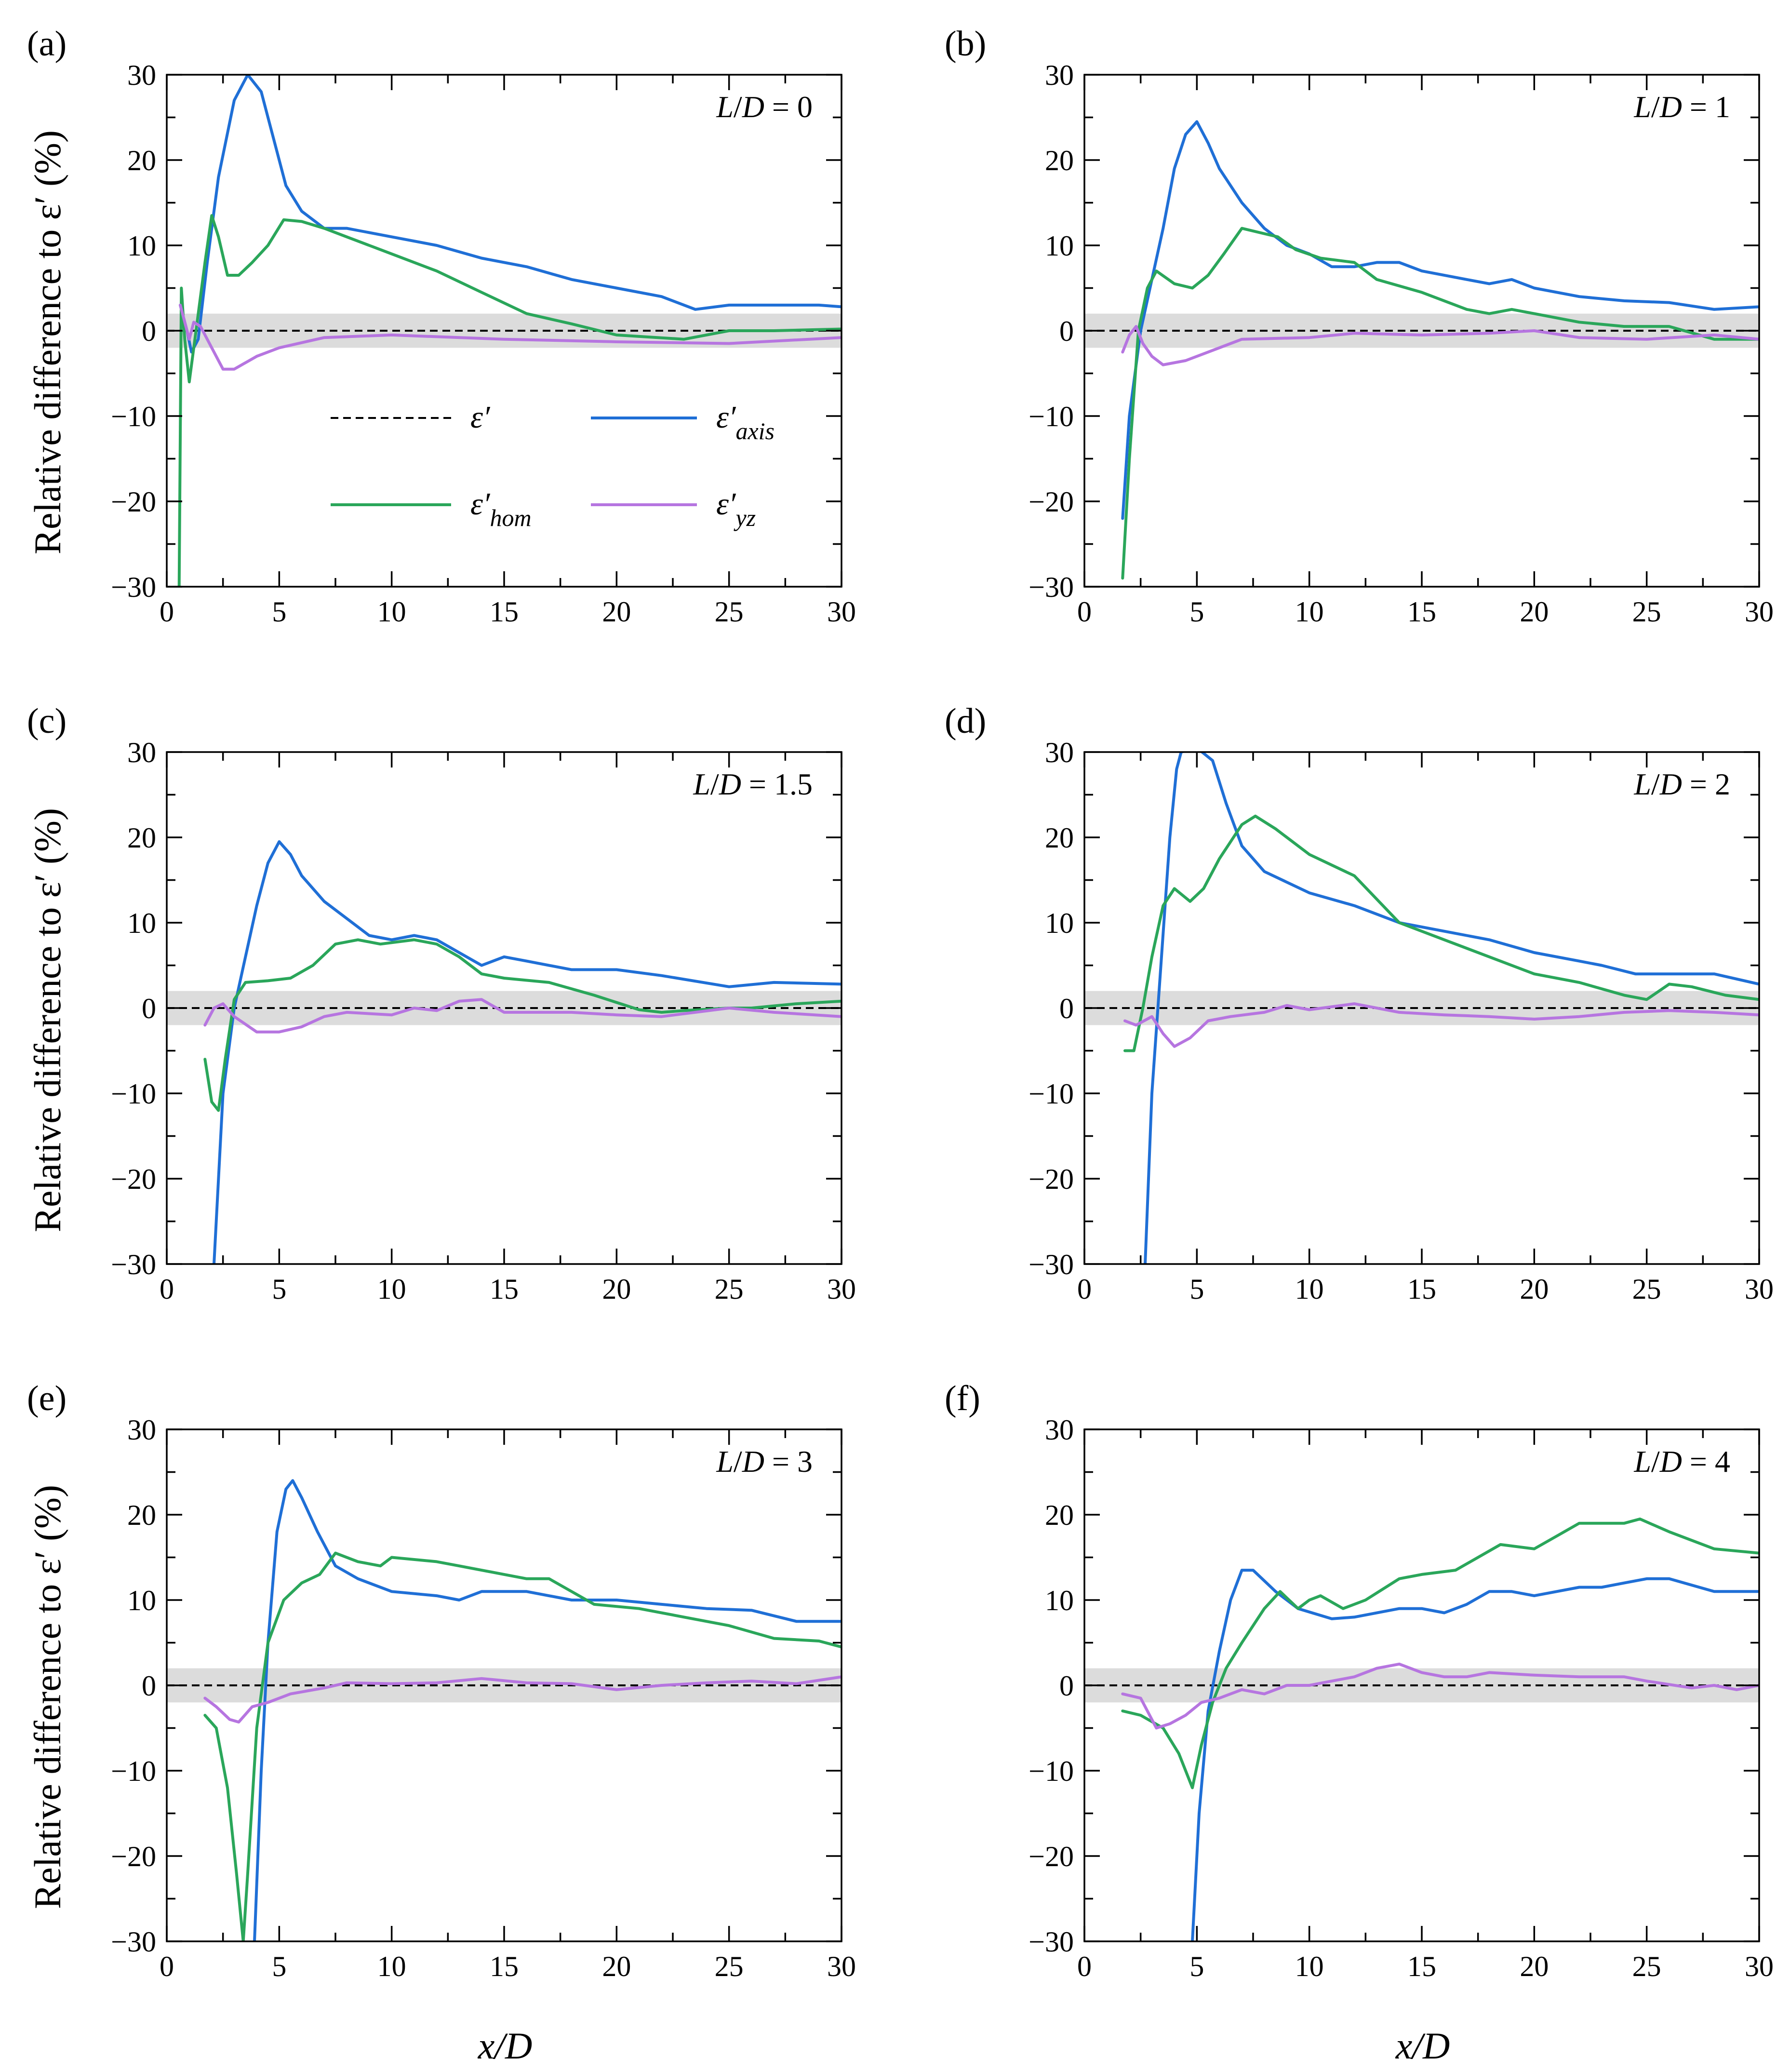 Image resolution: width=1790 pixels, height=2072 pixels. I want to click on x-tick-label: 20, so click(616, 612).